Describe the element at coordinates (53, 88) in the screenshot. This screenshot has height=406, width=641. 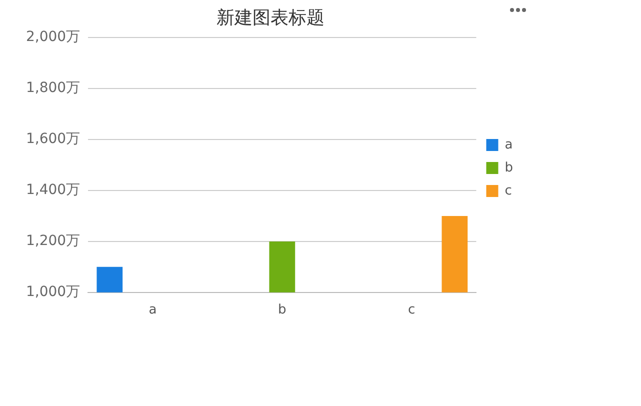
I see `y-tick-label: 1,800万` at that location.